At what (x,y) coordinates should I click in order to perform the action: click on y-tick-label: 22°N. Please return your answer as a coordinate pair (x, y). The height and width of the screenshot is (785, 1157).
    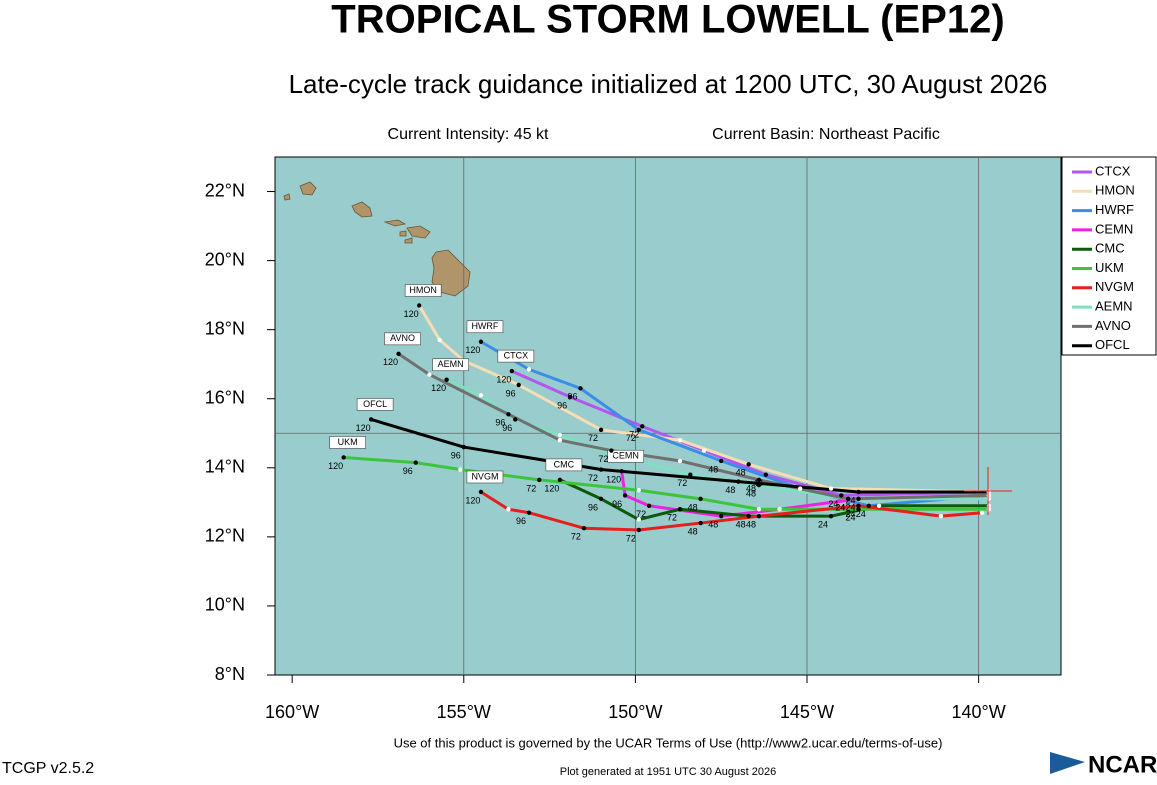
    Looking at the image, I should click on (225, 190).